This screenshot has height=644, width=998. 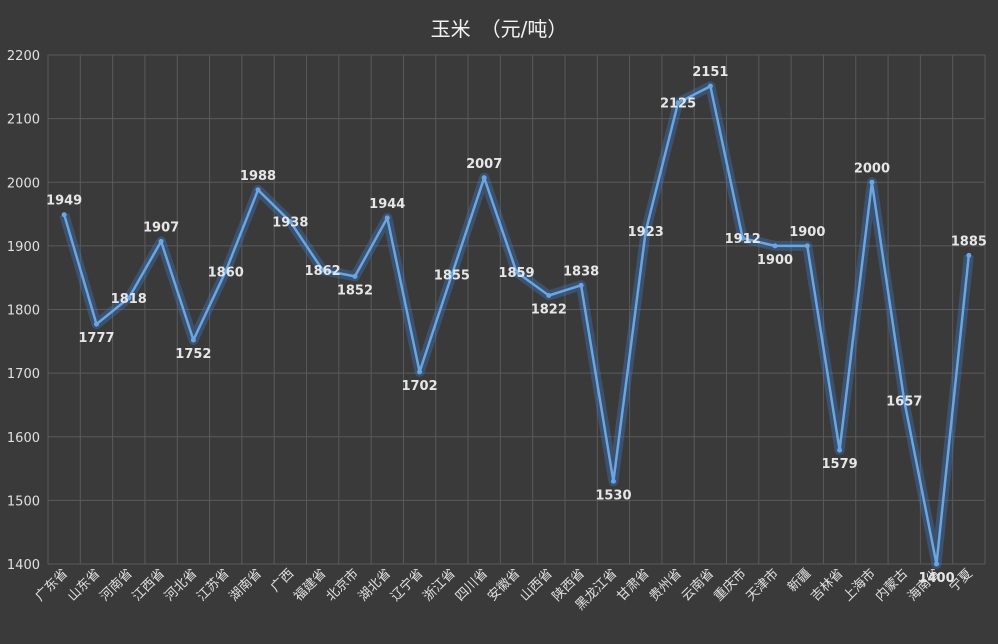 What do you see at coordinates (697, 585) in the screenshot?
I see `x-tick-label: 云南省` at bounding box center [697, 585].